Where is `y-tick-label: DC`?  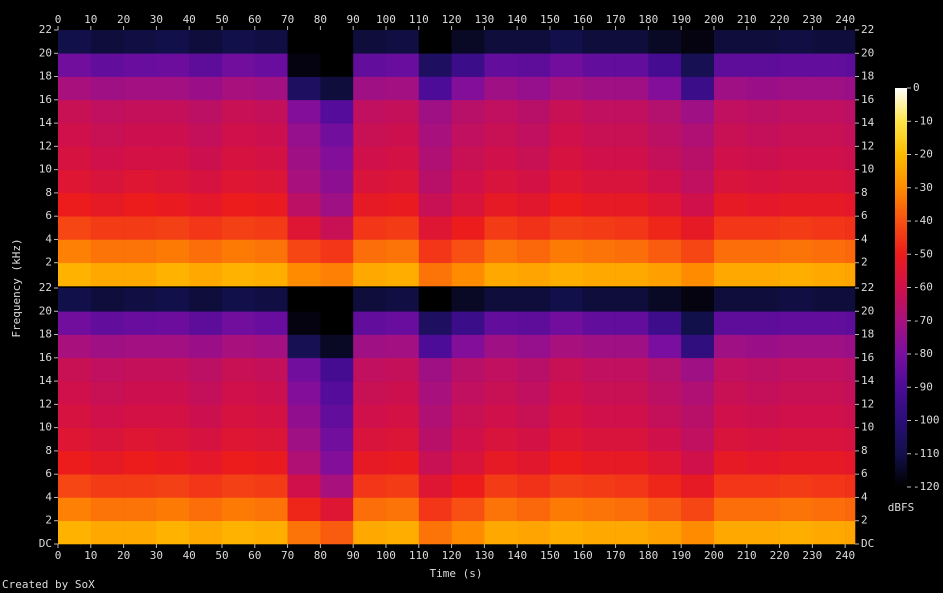
y-tick-label: DC is located at coordinates (867, 543).